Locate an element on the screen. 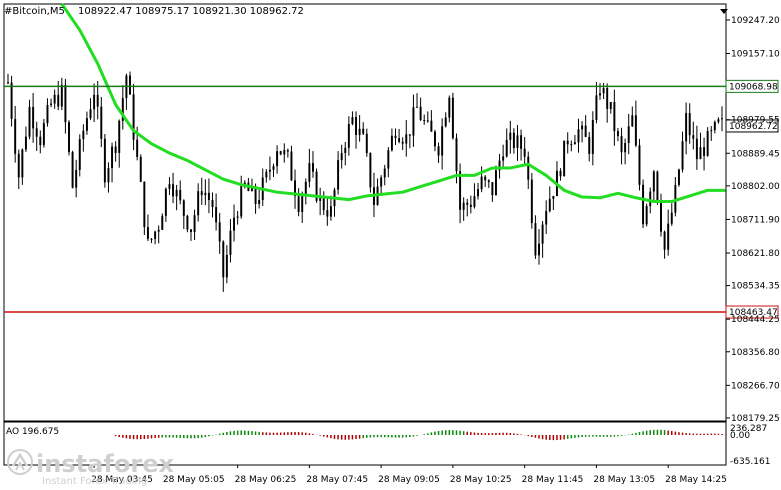 The height and width of the screenshot is (490, 781). symbol-label: #Bitcoin,M5 is located at coordinates (34, 11).